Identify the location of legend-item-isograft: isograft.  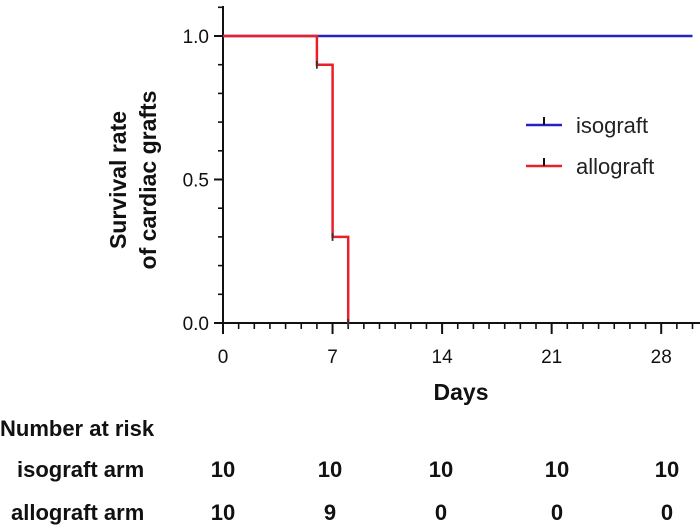
(587, 125).